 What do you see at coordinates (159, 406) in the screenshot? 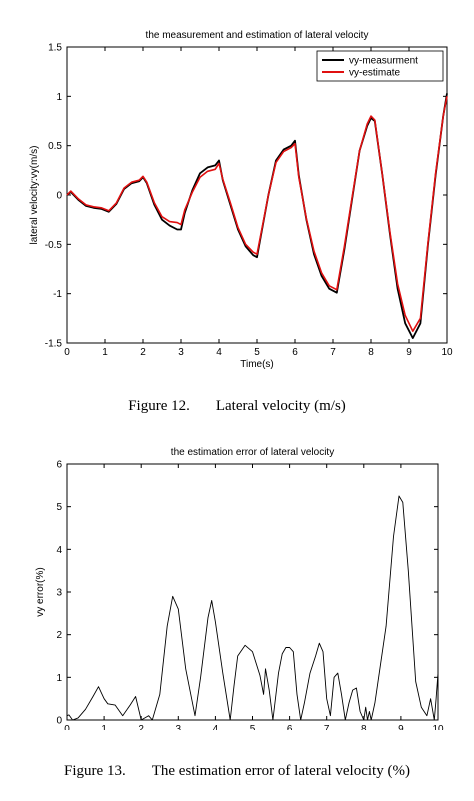
I see `figure-12-number: Figure 12.` at bounding box center [159, 406].